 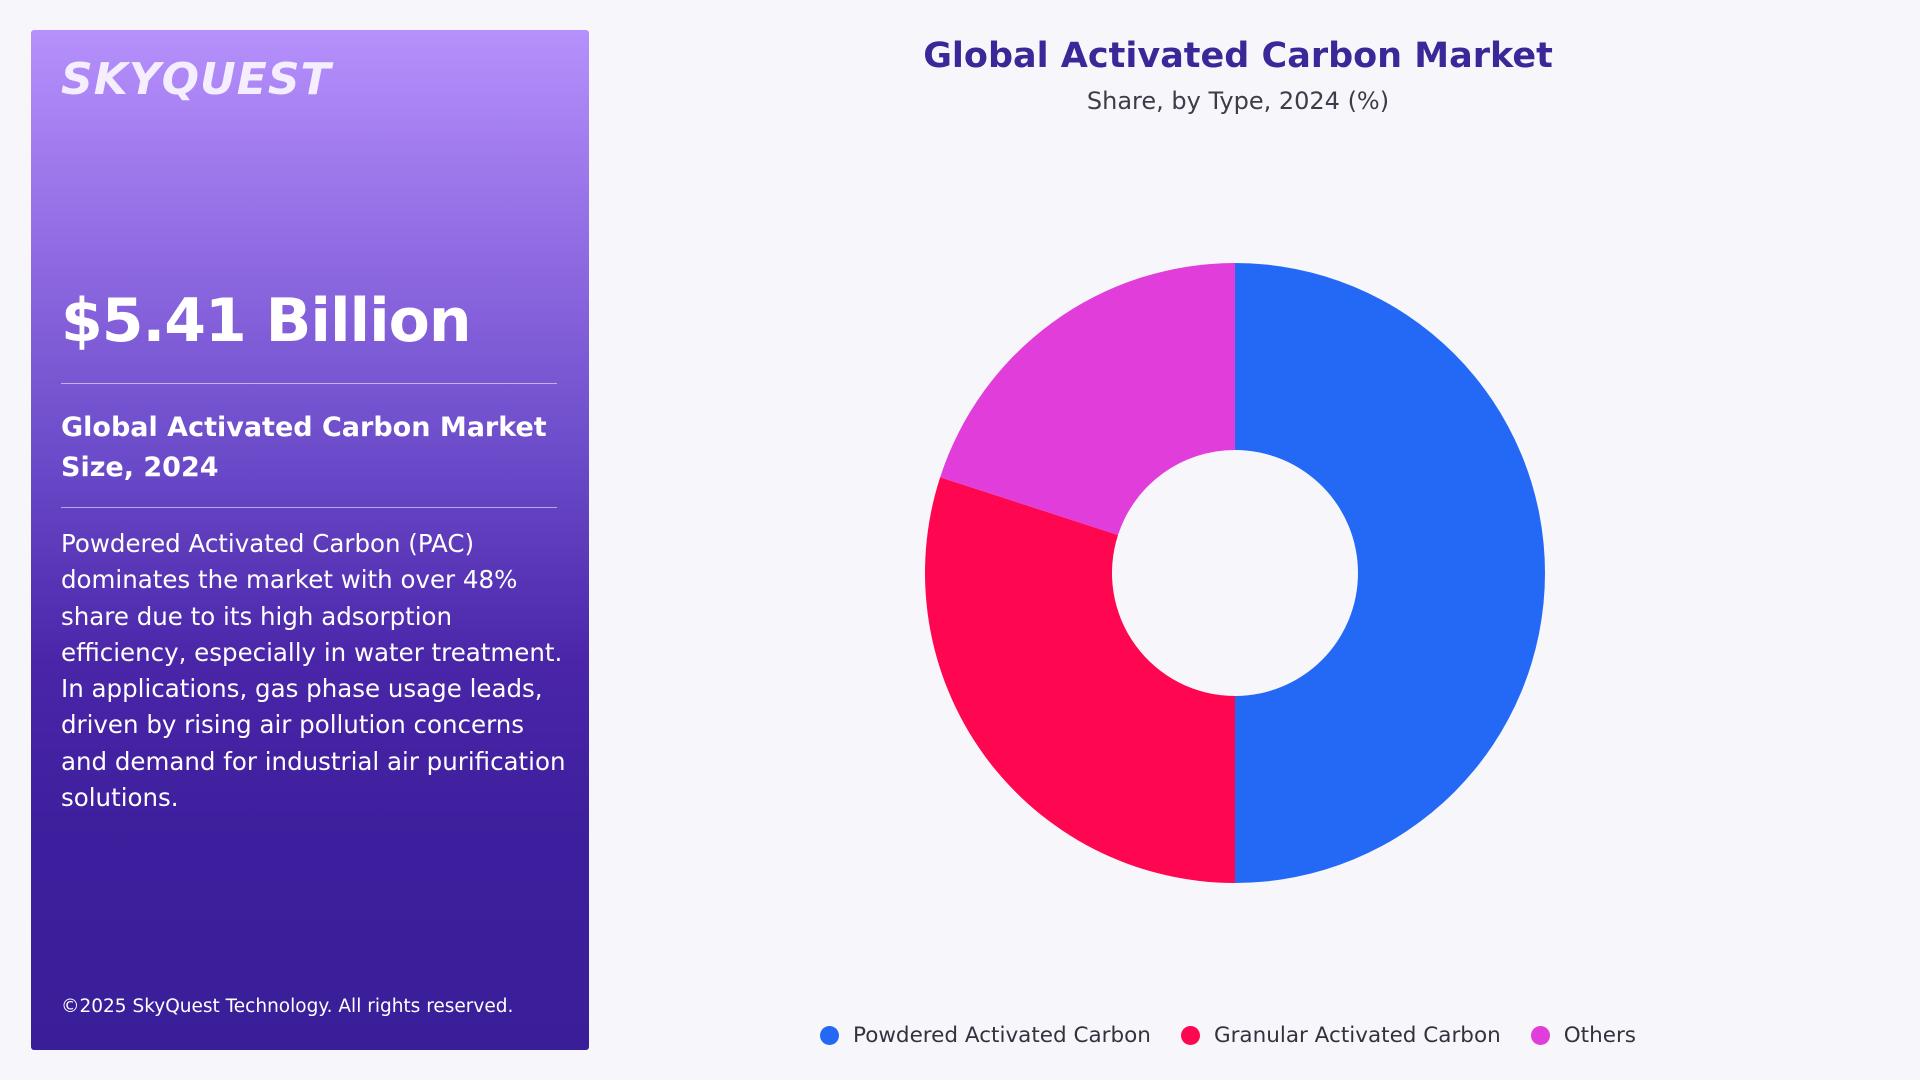 What do you see at coordinates (1357, 1035) in the screenshot?
I see `legend-label: Granular Activated Carbon` at bounding box center [1357, 1035].